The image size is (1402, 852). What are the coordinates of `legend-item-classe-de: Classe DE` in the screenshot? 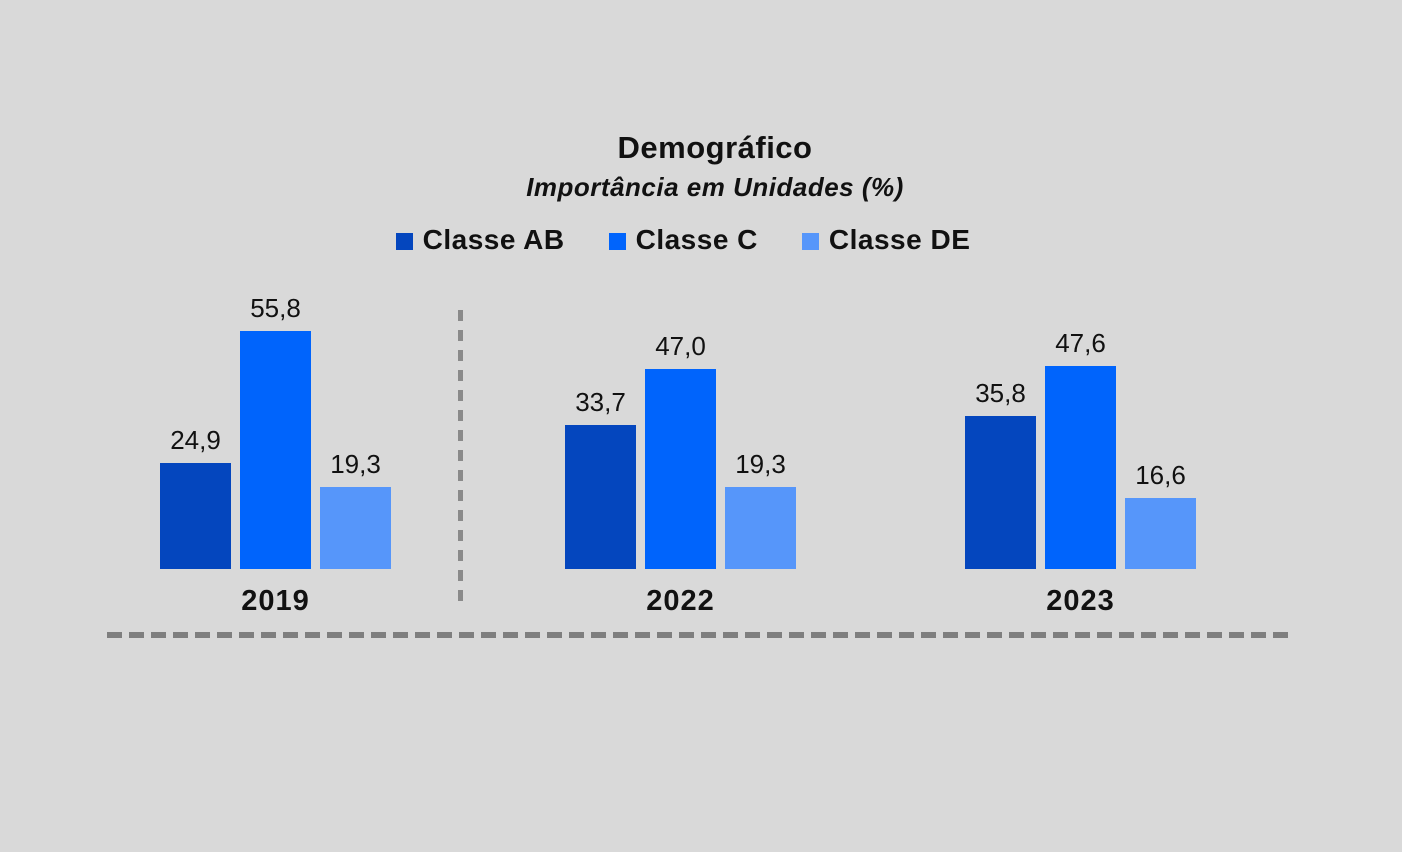 It's located at (886, 240).